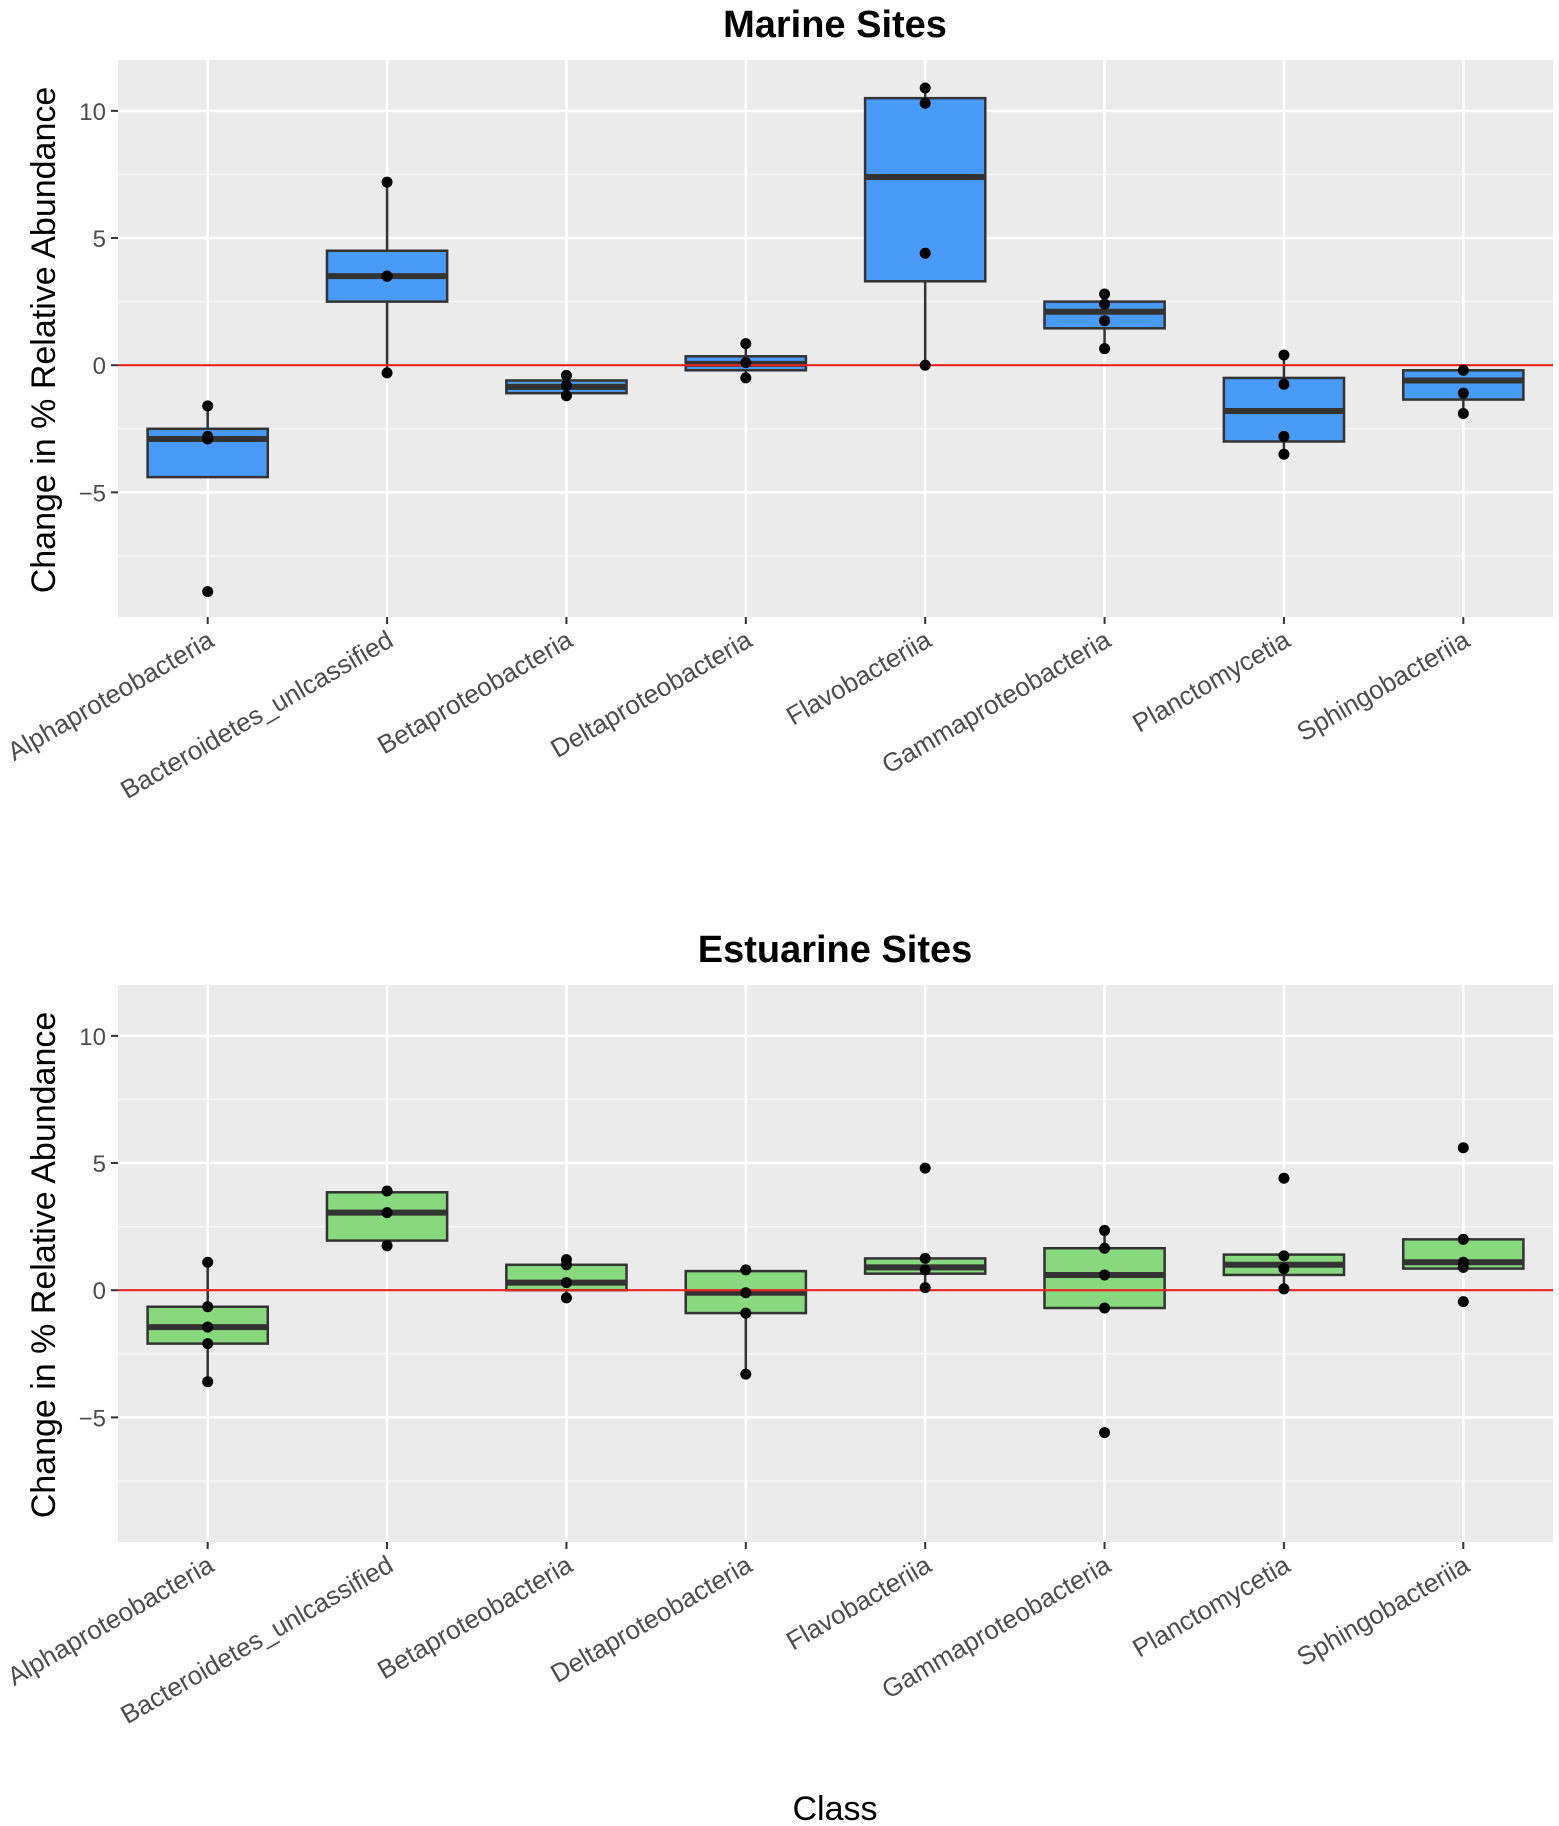 The width and height of the screenshot is (1559, 1826). I want to click on x-axis-label: Class, so click(834, 1808).